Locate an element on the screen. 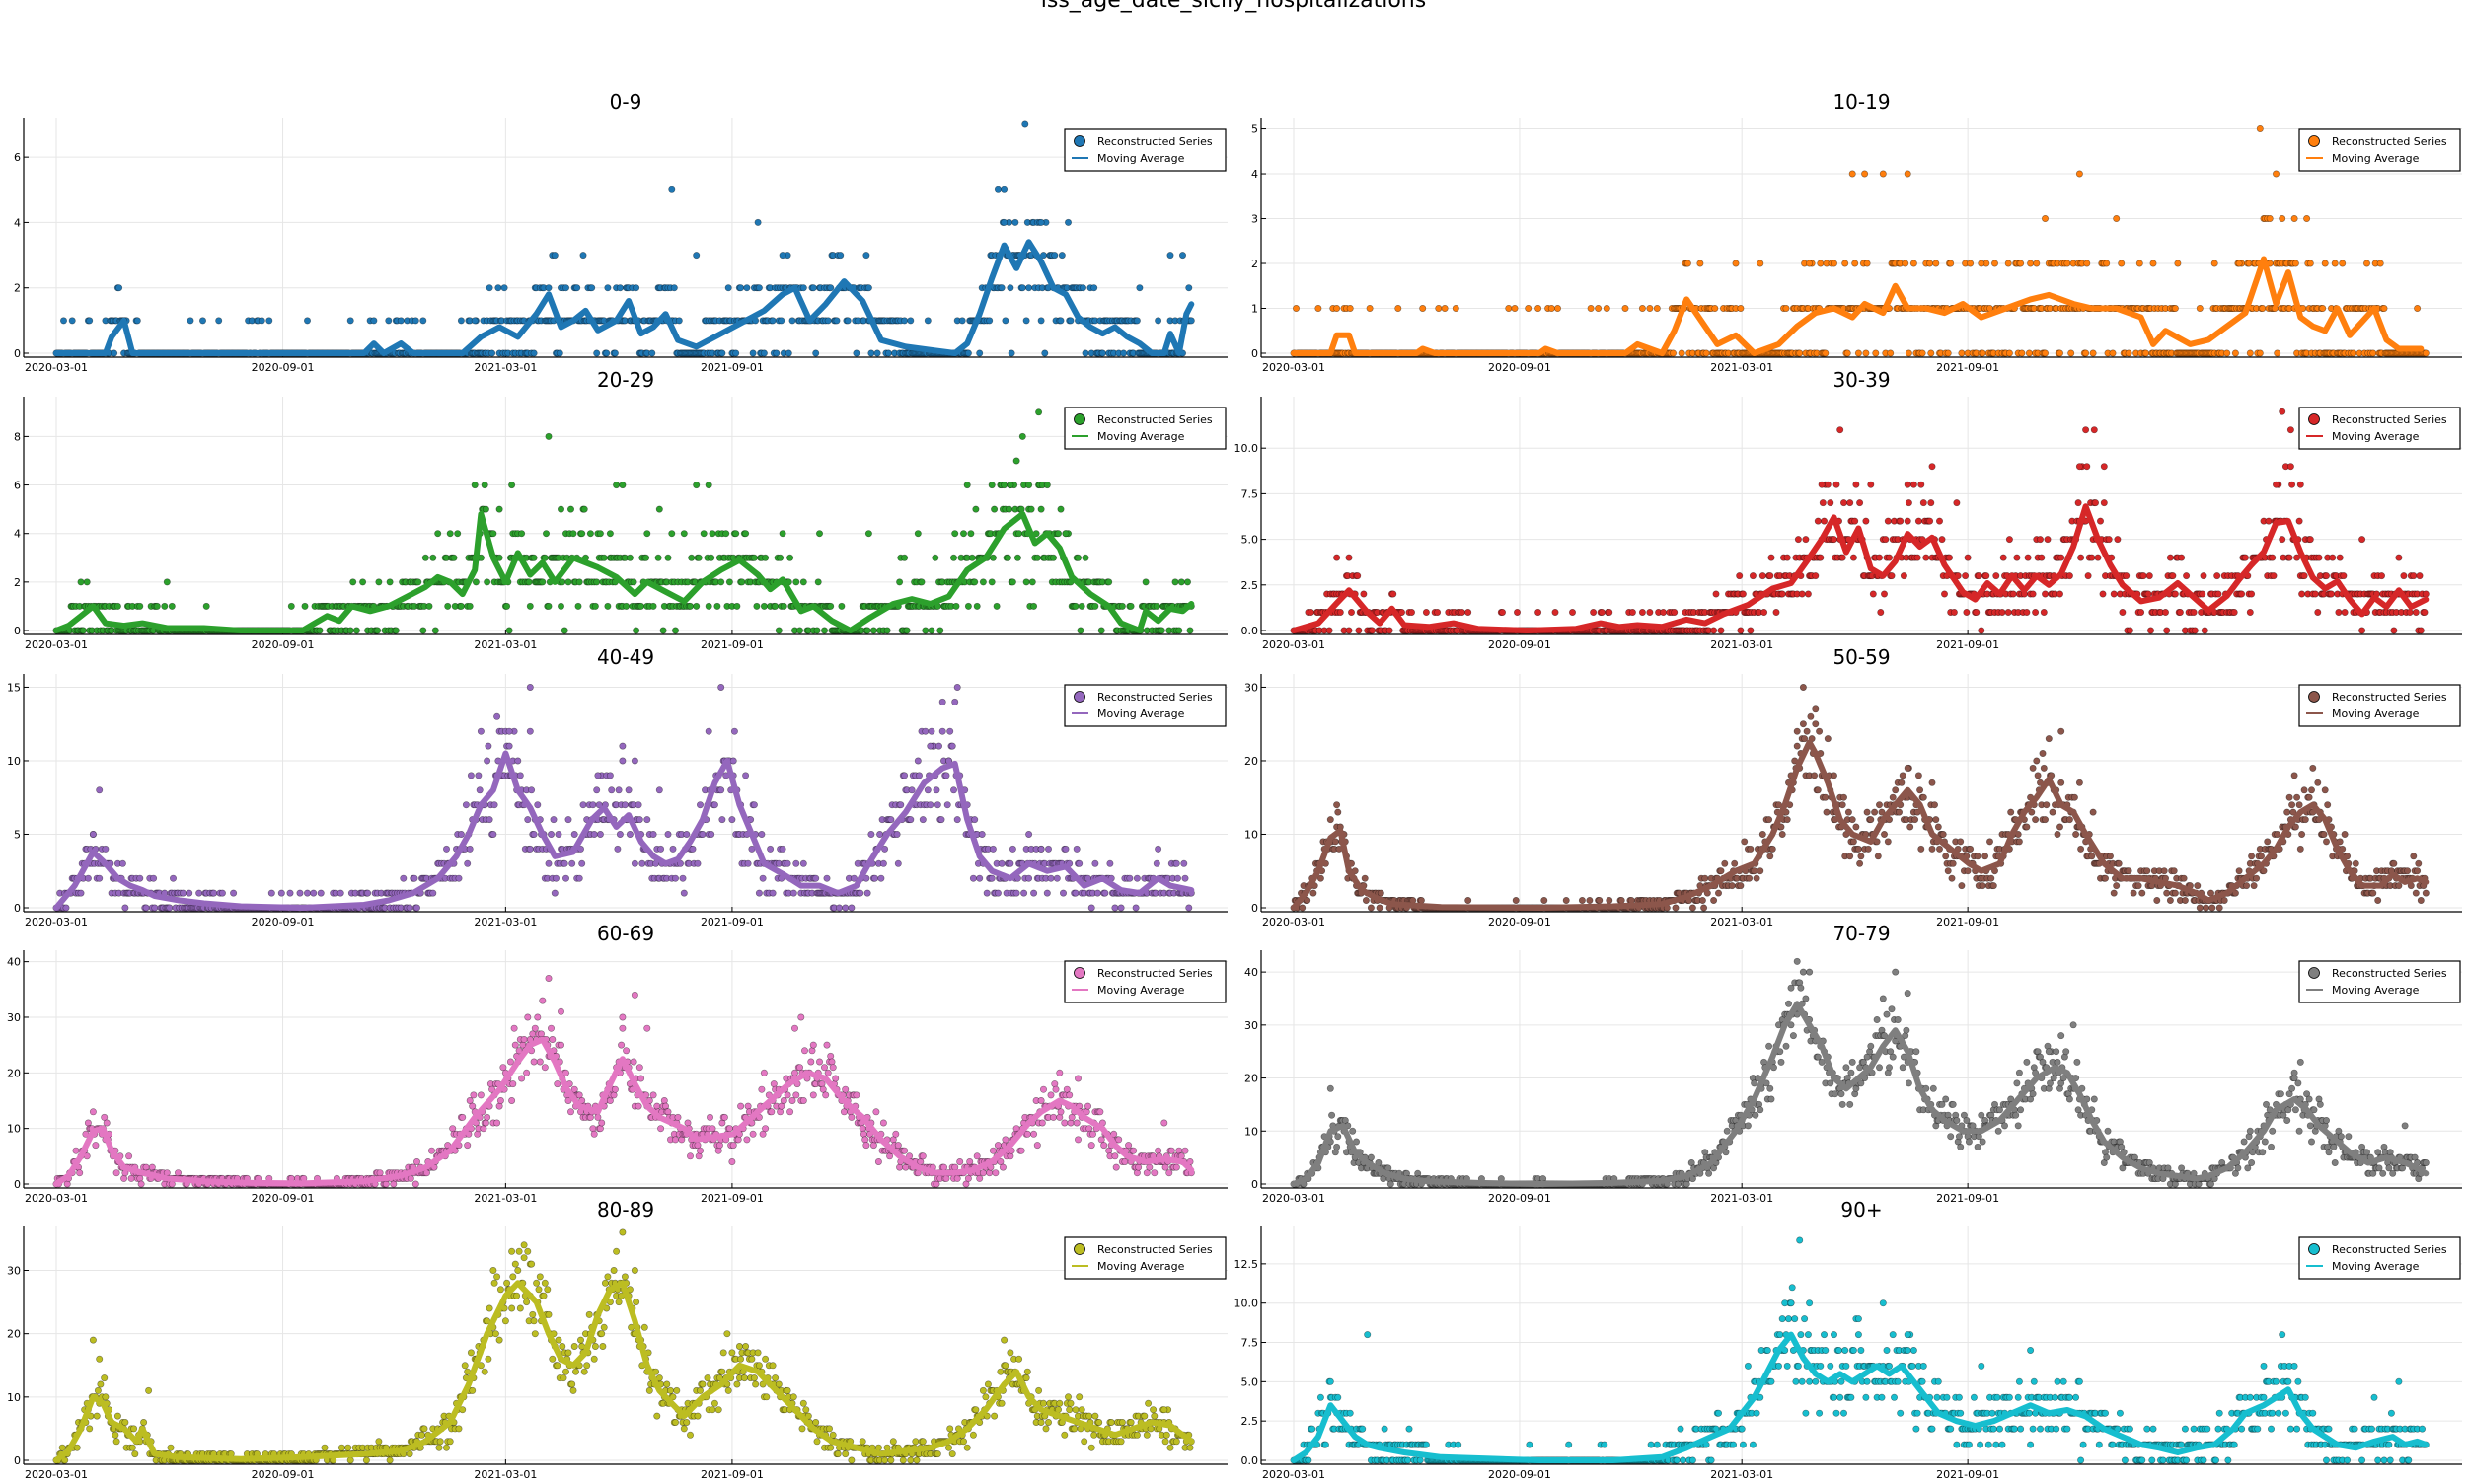  x-tick-label: 2020-03-01 is located at coordinates (1293, 644).